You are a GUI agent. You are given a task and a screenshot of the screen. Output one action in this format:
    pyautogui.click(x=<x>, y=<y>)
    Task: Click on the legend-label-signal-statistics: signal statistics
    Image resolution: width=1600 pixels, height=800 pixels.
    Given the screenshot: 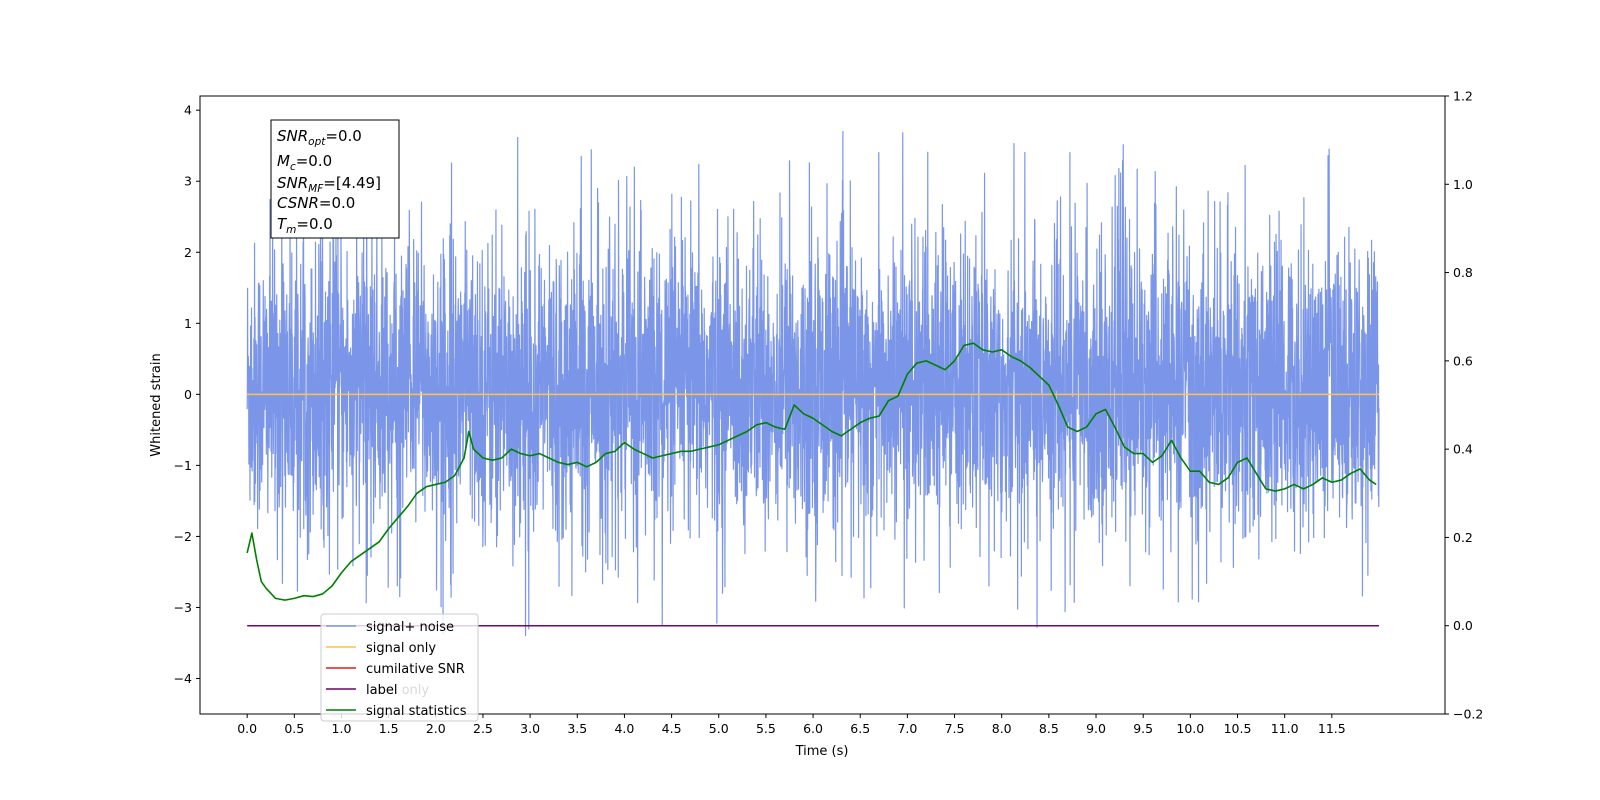 What is the action you would take?
    pyautogui.click(x=416, y=711)
    